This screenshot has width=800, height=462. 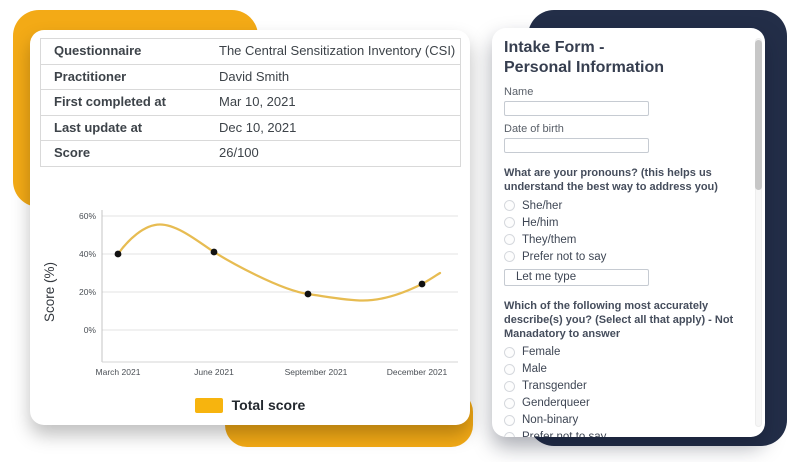 I want to click on x-tick-label: December 2021, so click(x=417, y=372).